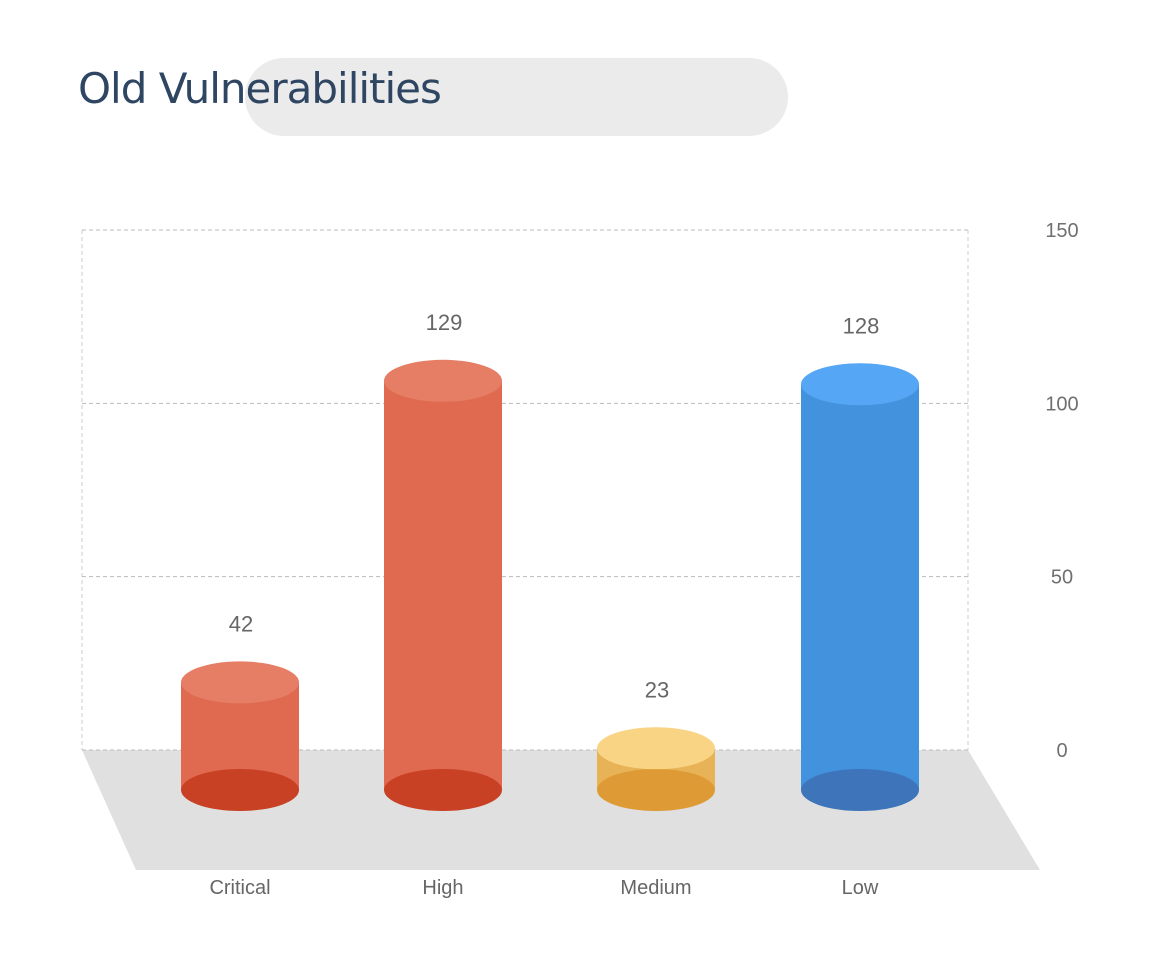 This screenshot has width=1164, height=979. Describe the element at coordinates (444, 322) in the screenshot. I see `data-label: 129` at that location.